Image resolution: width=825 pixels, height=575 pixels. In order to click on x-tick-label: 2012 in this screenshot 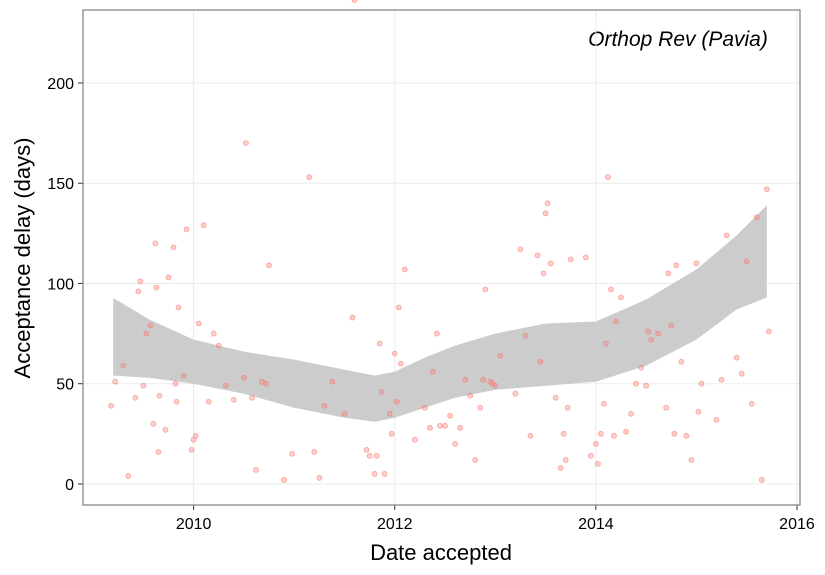, I will do `click(395, 524)`.